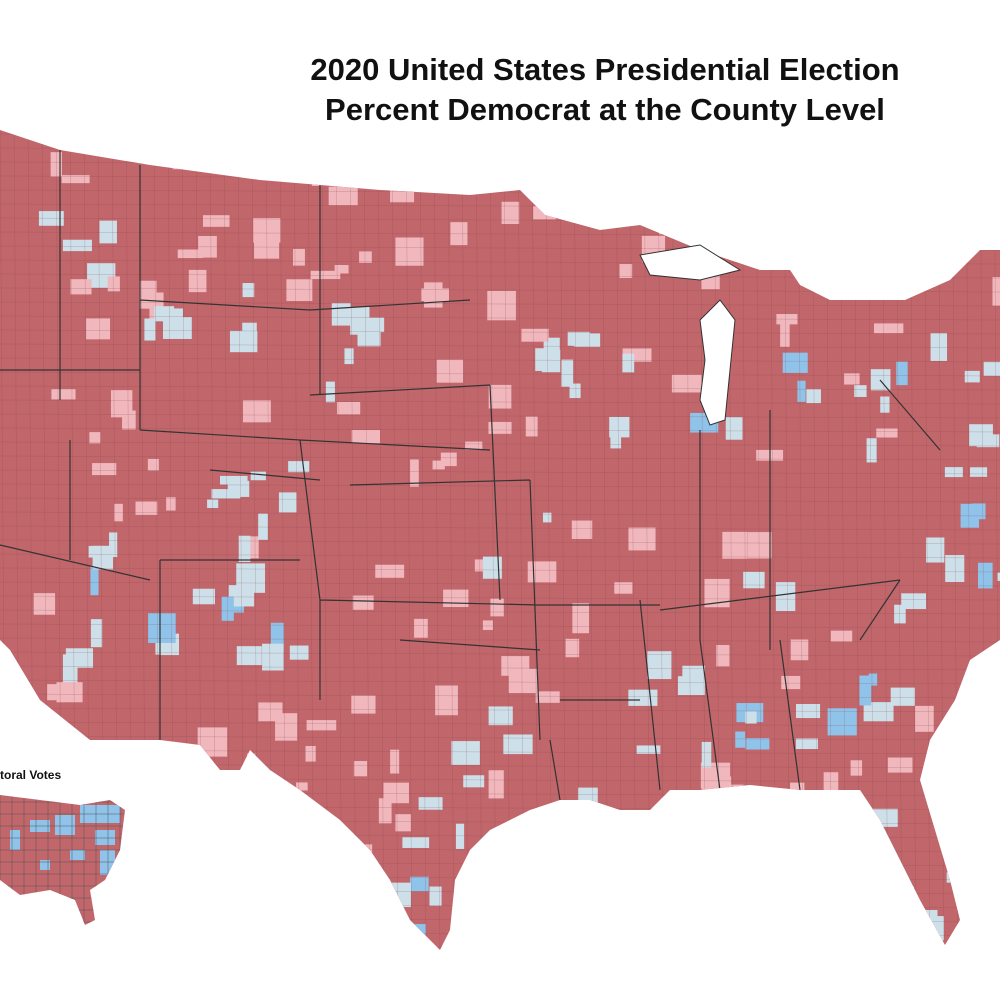 This screenshot has height=1000, width=1000. Describe the element at coordinates (31, 775) in the screenshot. I see `inset-legend-label: toral Votes` at that location.